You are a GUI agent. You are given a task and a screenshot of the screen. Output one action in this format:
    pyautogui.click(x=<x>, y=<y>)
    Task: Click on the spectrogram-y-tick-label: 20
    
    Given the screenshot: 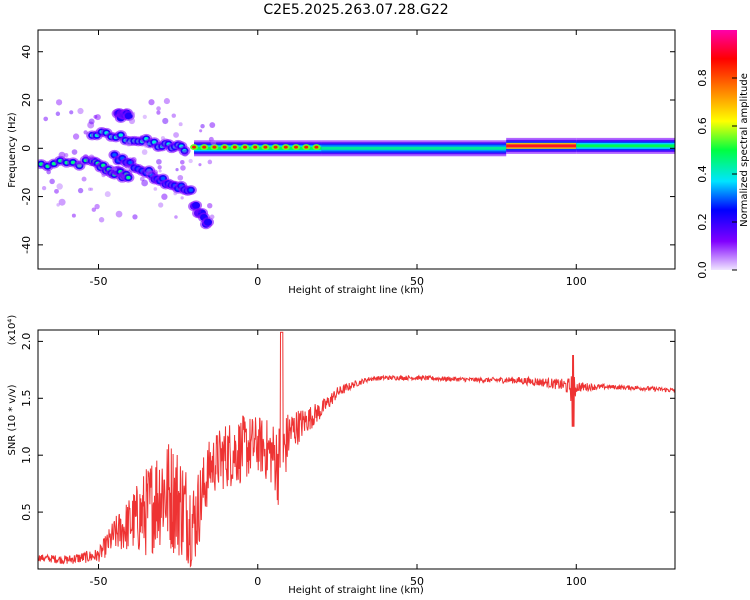 What is the action you would take?
    pyautogui.click(x=26, y=100)
    